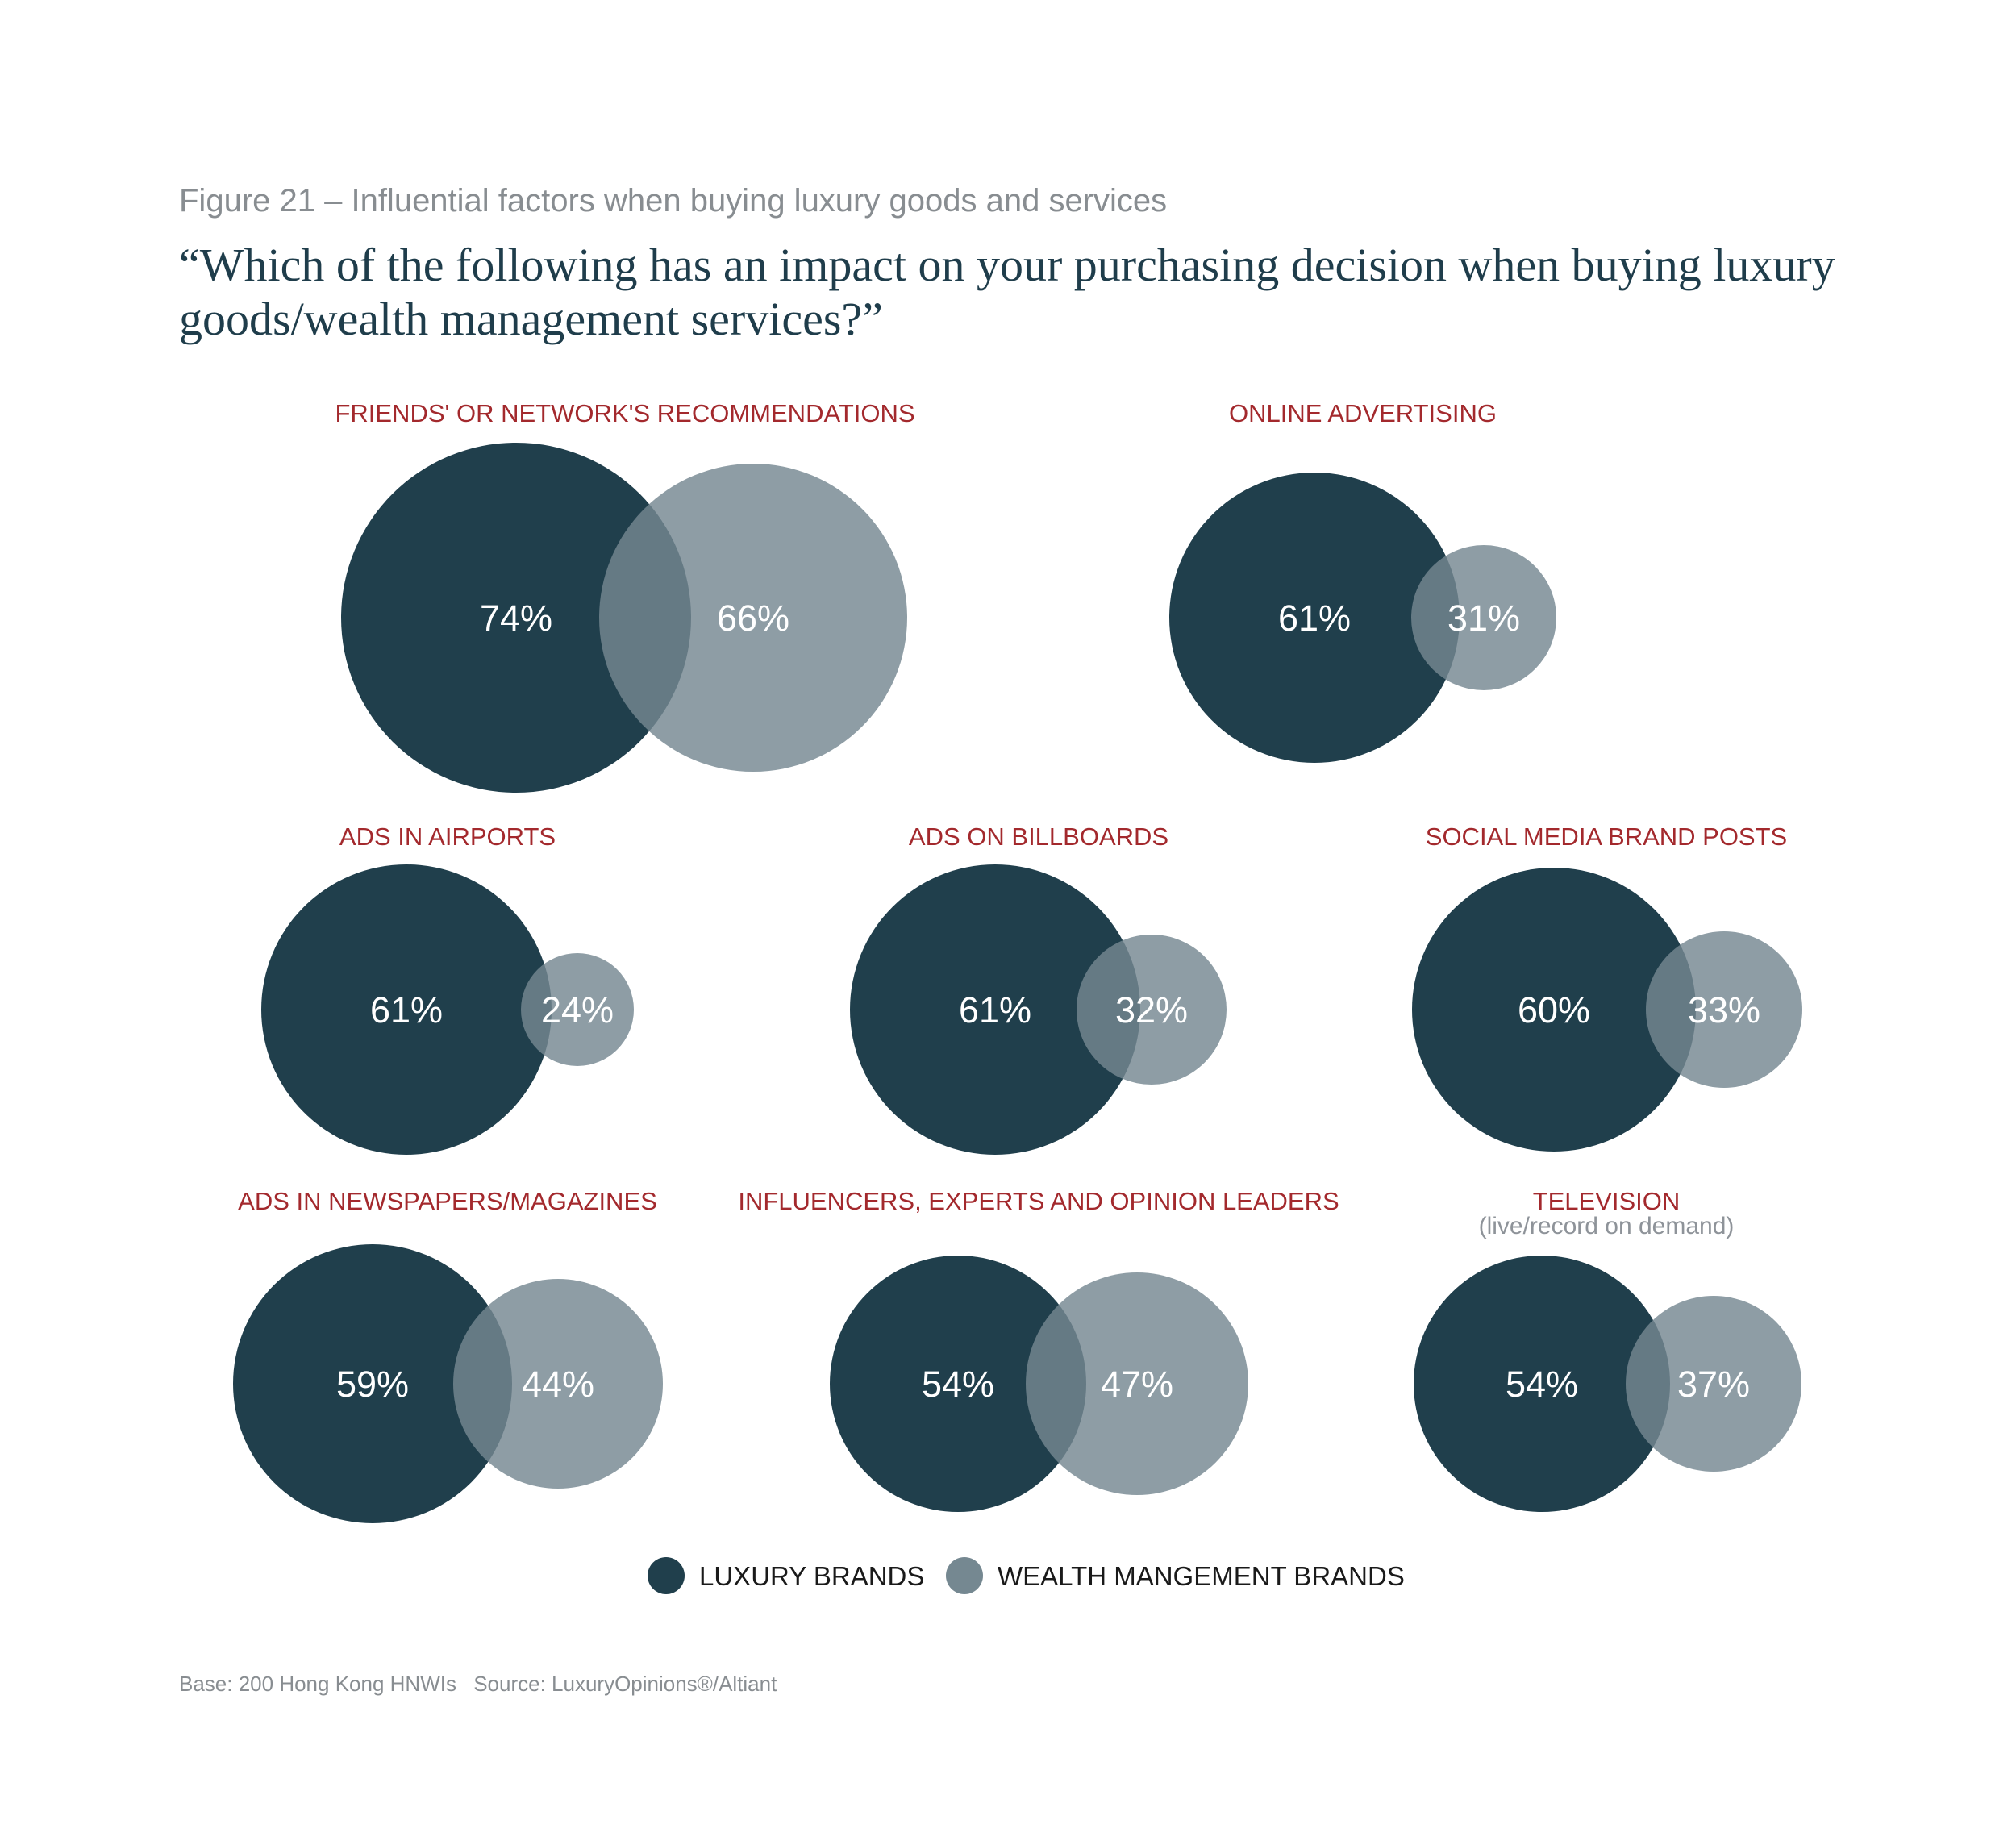  I want to click on venn-pair: TELEVISION(live/record on demand) 54% 37%, so click(1608, 1349).